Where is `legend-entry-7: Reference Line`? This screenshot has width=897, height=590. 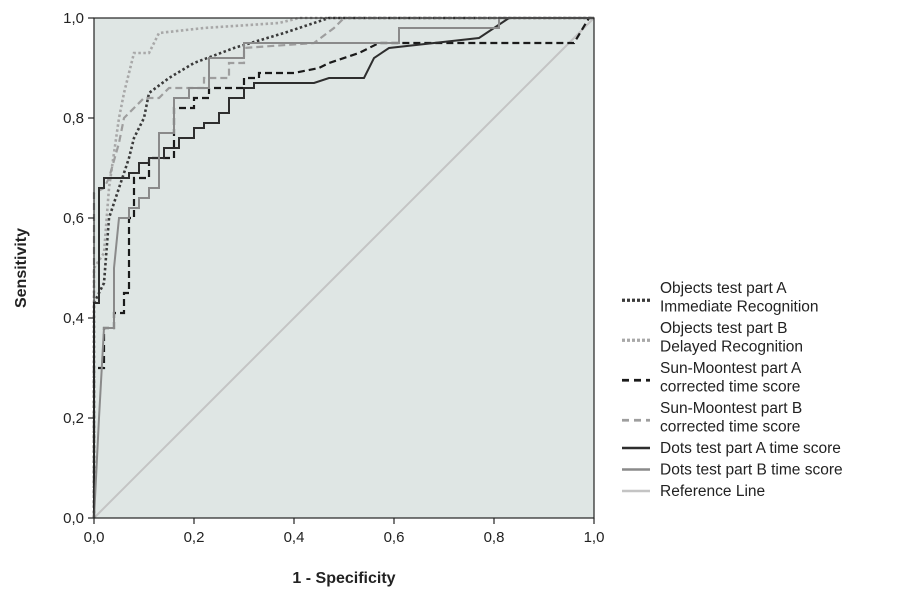
legend-entry-7: Reference Line is located at coordinates (712, 491).